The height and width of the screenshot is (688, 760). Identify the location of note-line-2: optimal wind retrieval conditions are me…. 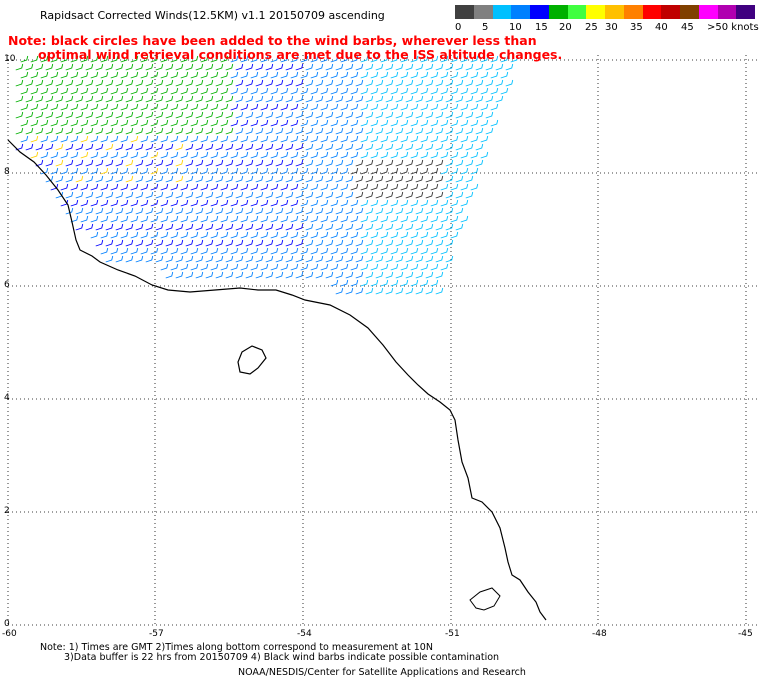
(300, 54).